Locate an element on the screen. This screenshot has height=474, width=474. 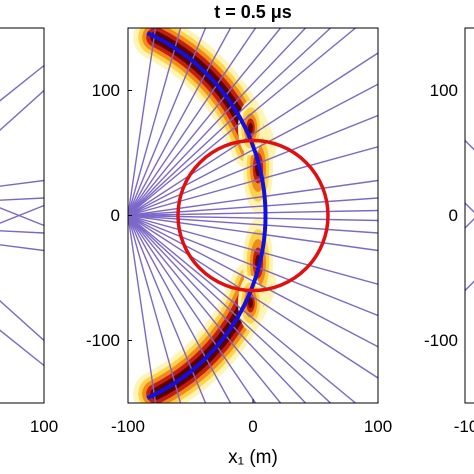
right-y-tick-label: -100 is located at coordinates (441, 340).